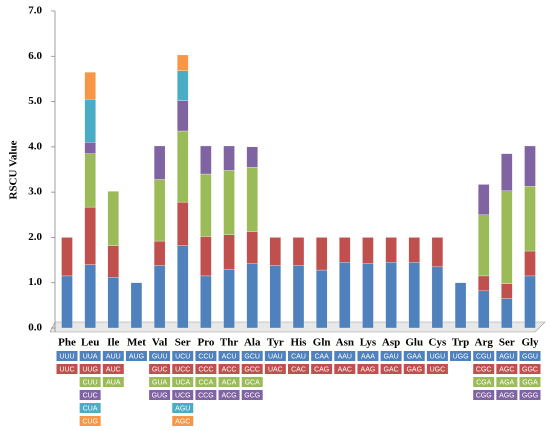  I want to click on codon-label: AAG, so click(368, 369).